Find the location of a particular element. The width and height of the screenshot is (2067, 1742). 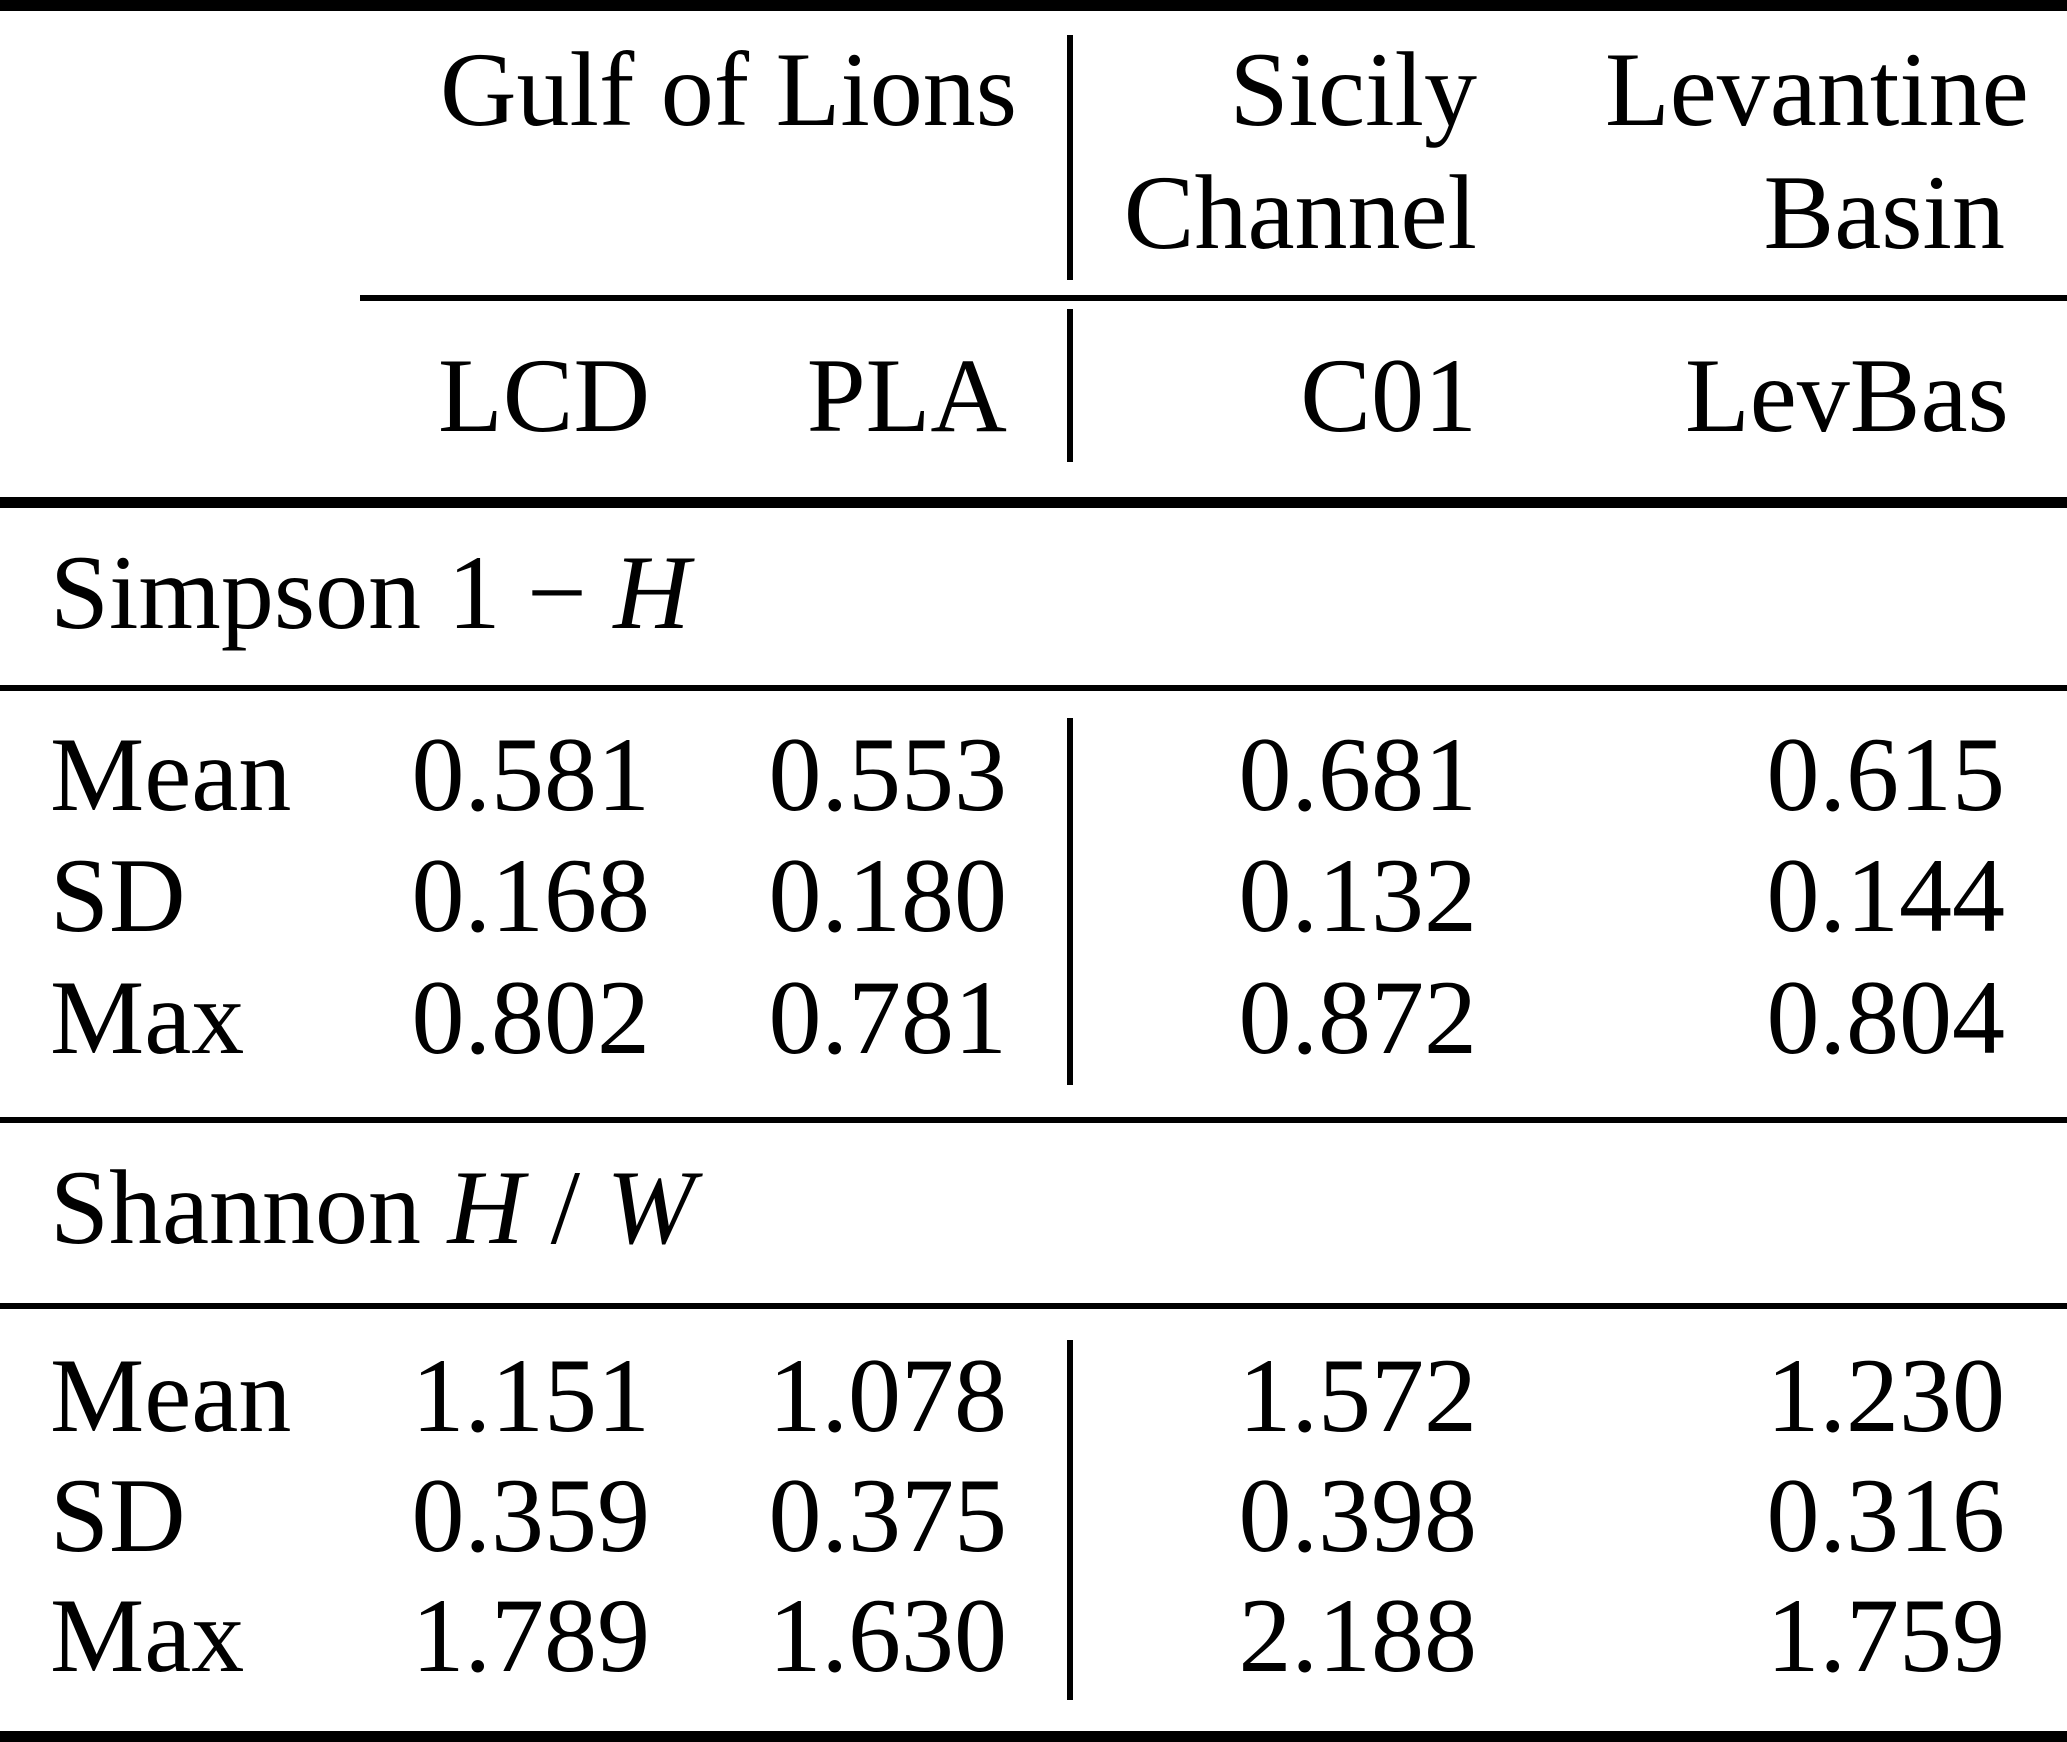

section-title-prefix: Shannon is located at coordinates (249, 1207).